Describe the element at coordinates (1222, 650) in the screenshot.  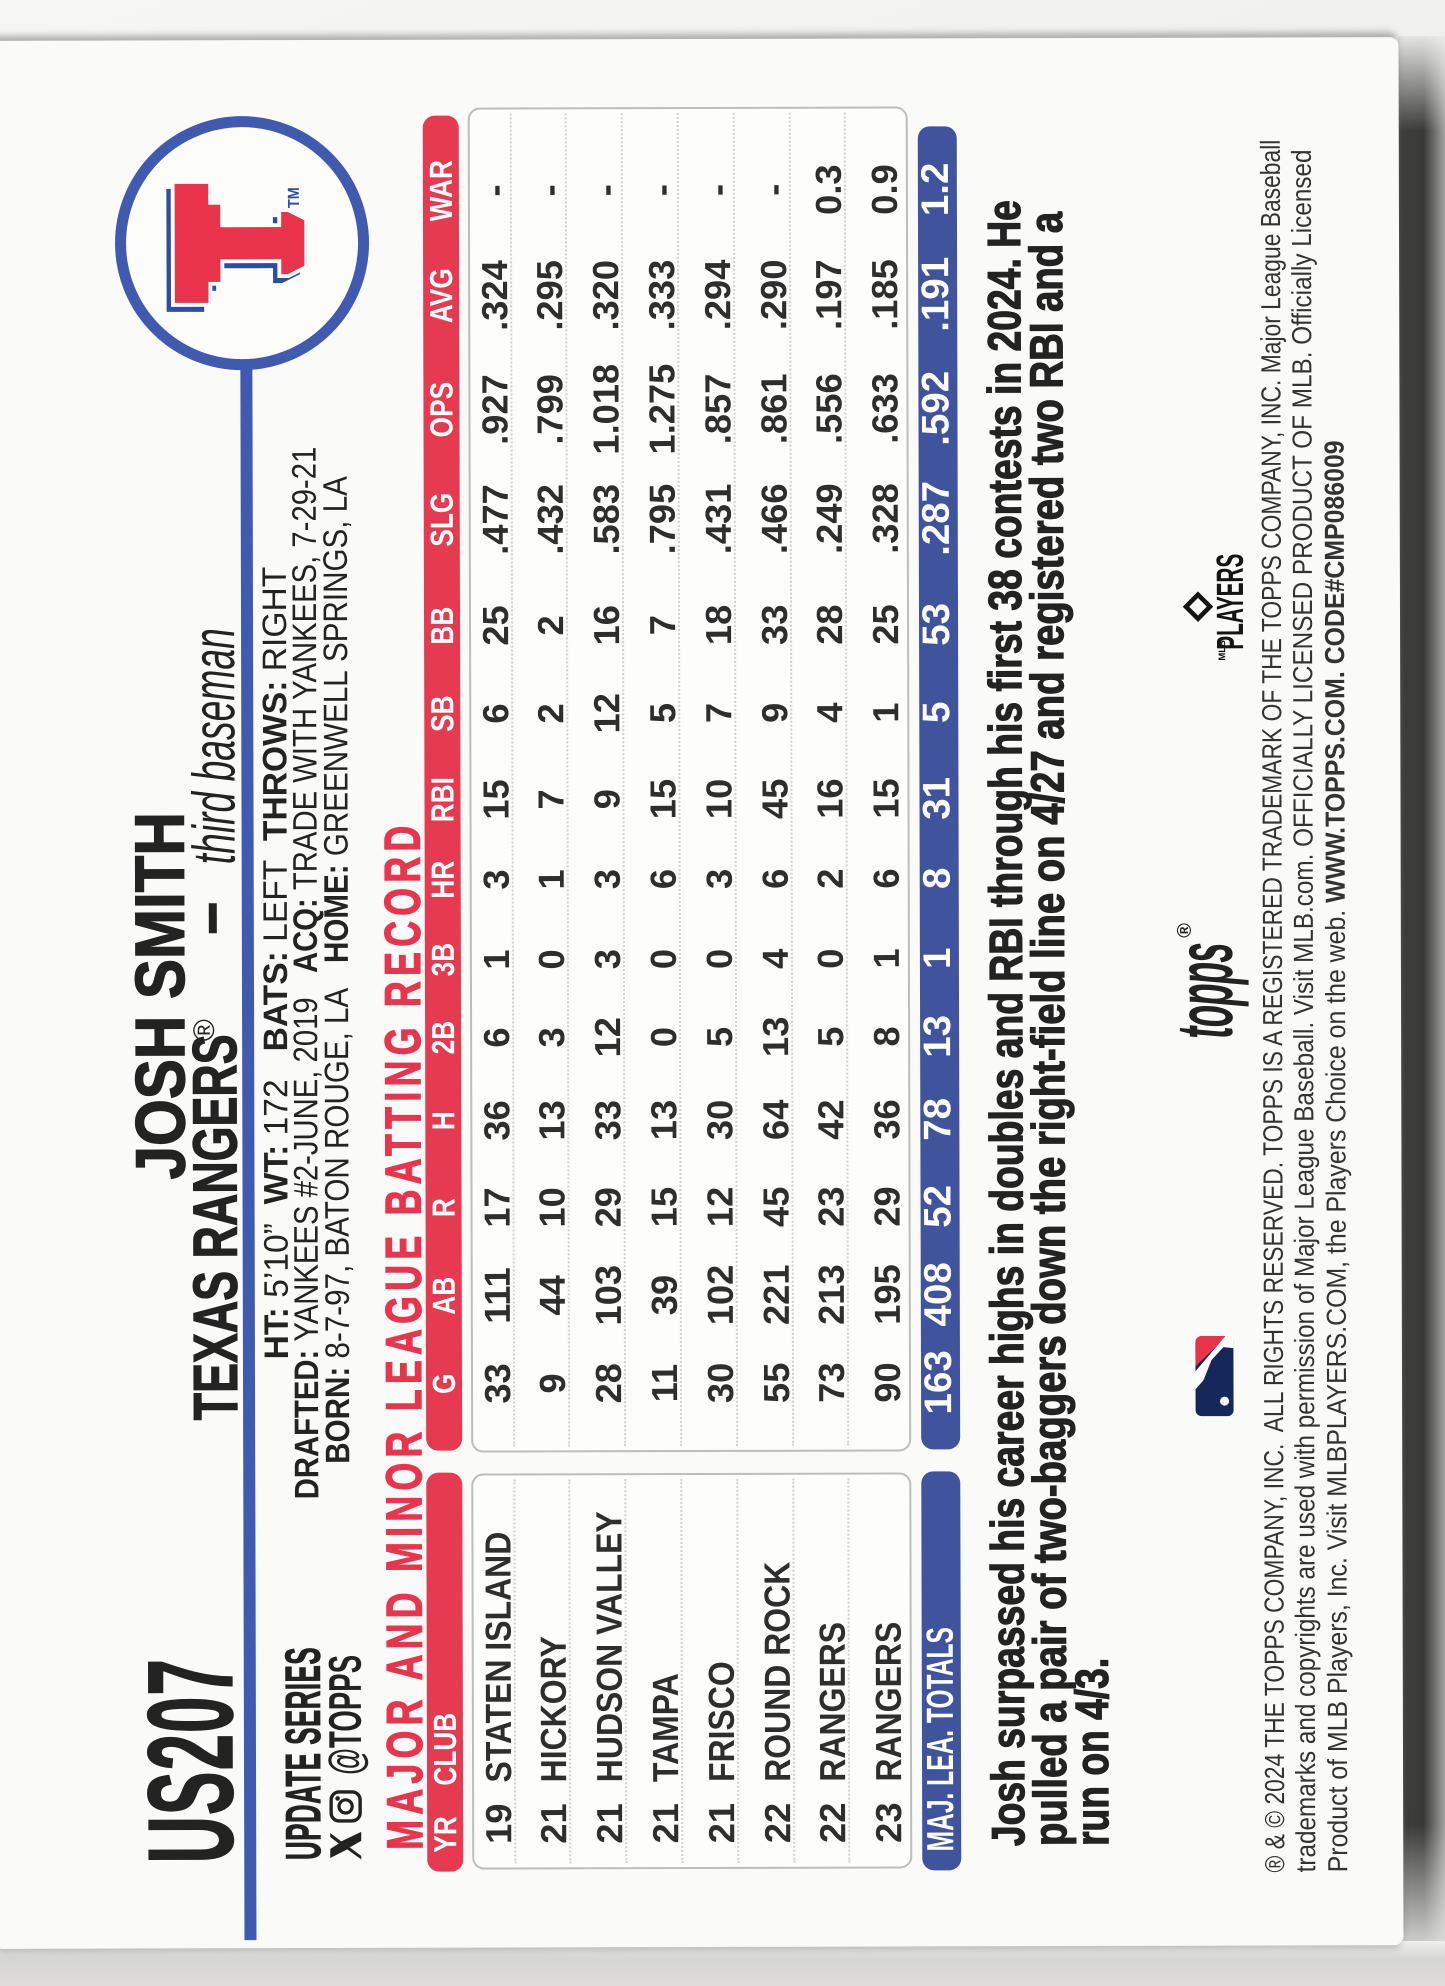
I see `svg-text: MLB` at that location.